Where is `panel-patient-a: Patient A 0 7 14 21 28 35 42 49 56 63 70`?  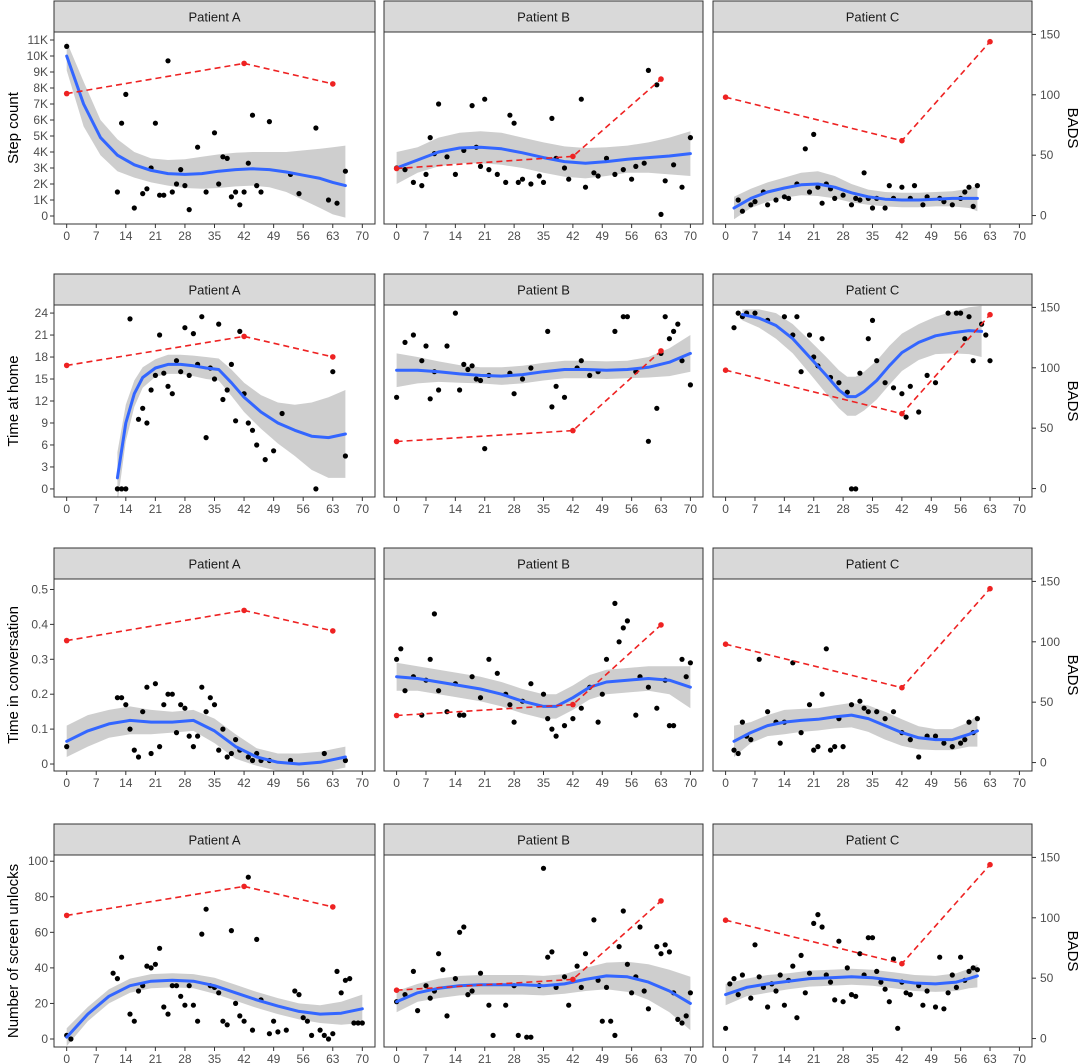 panel-patient-a: Patient A 0 7 14 21 28 35 42 49 56 63 70 is located at coordinates (214, 943).